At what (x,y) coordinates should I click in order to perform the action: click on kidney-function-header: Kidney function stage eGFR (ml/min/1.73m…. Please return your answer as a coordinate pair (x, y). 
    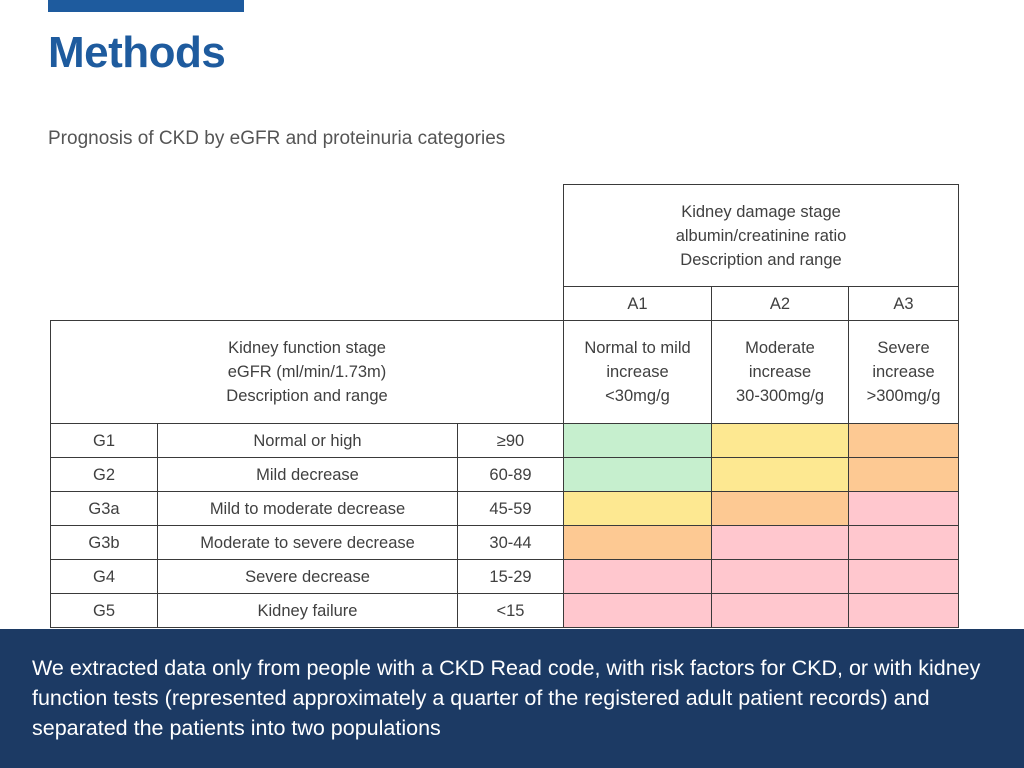
    Looking at the image, I should click on (307, 372).